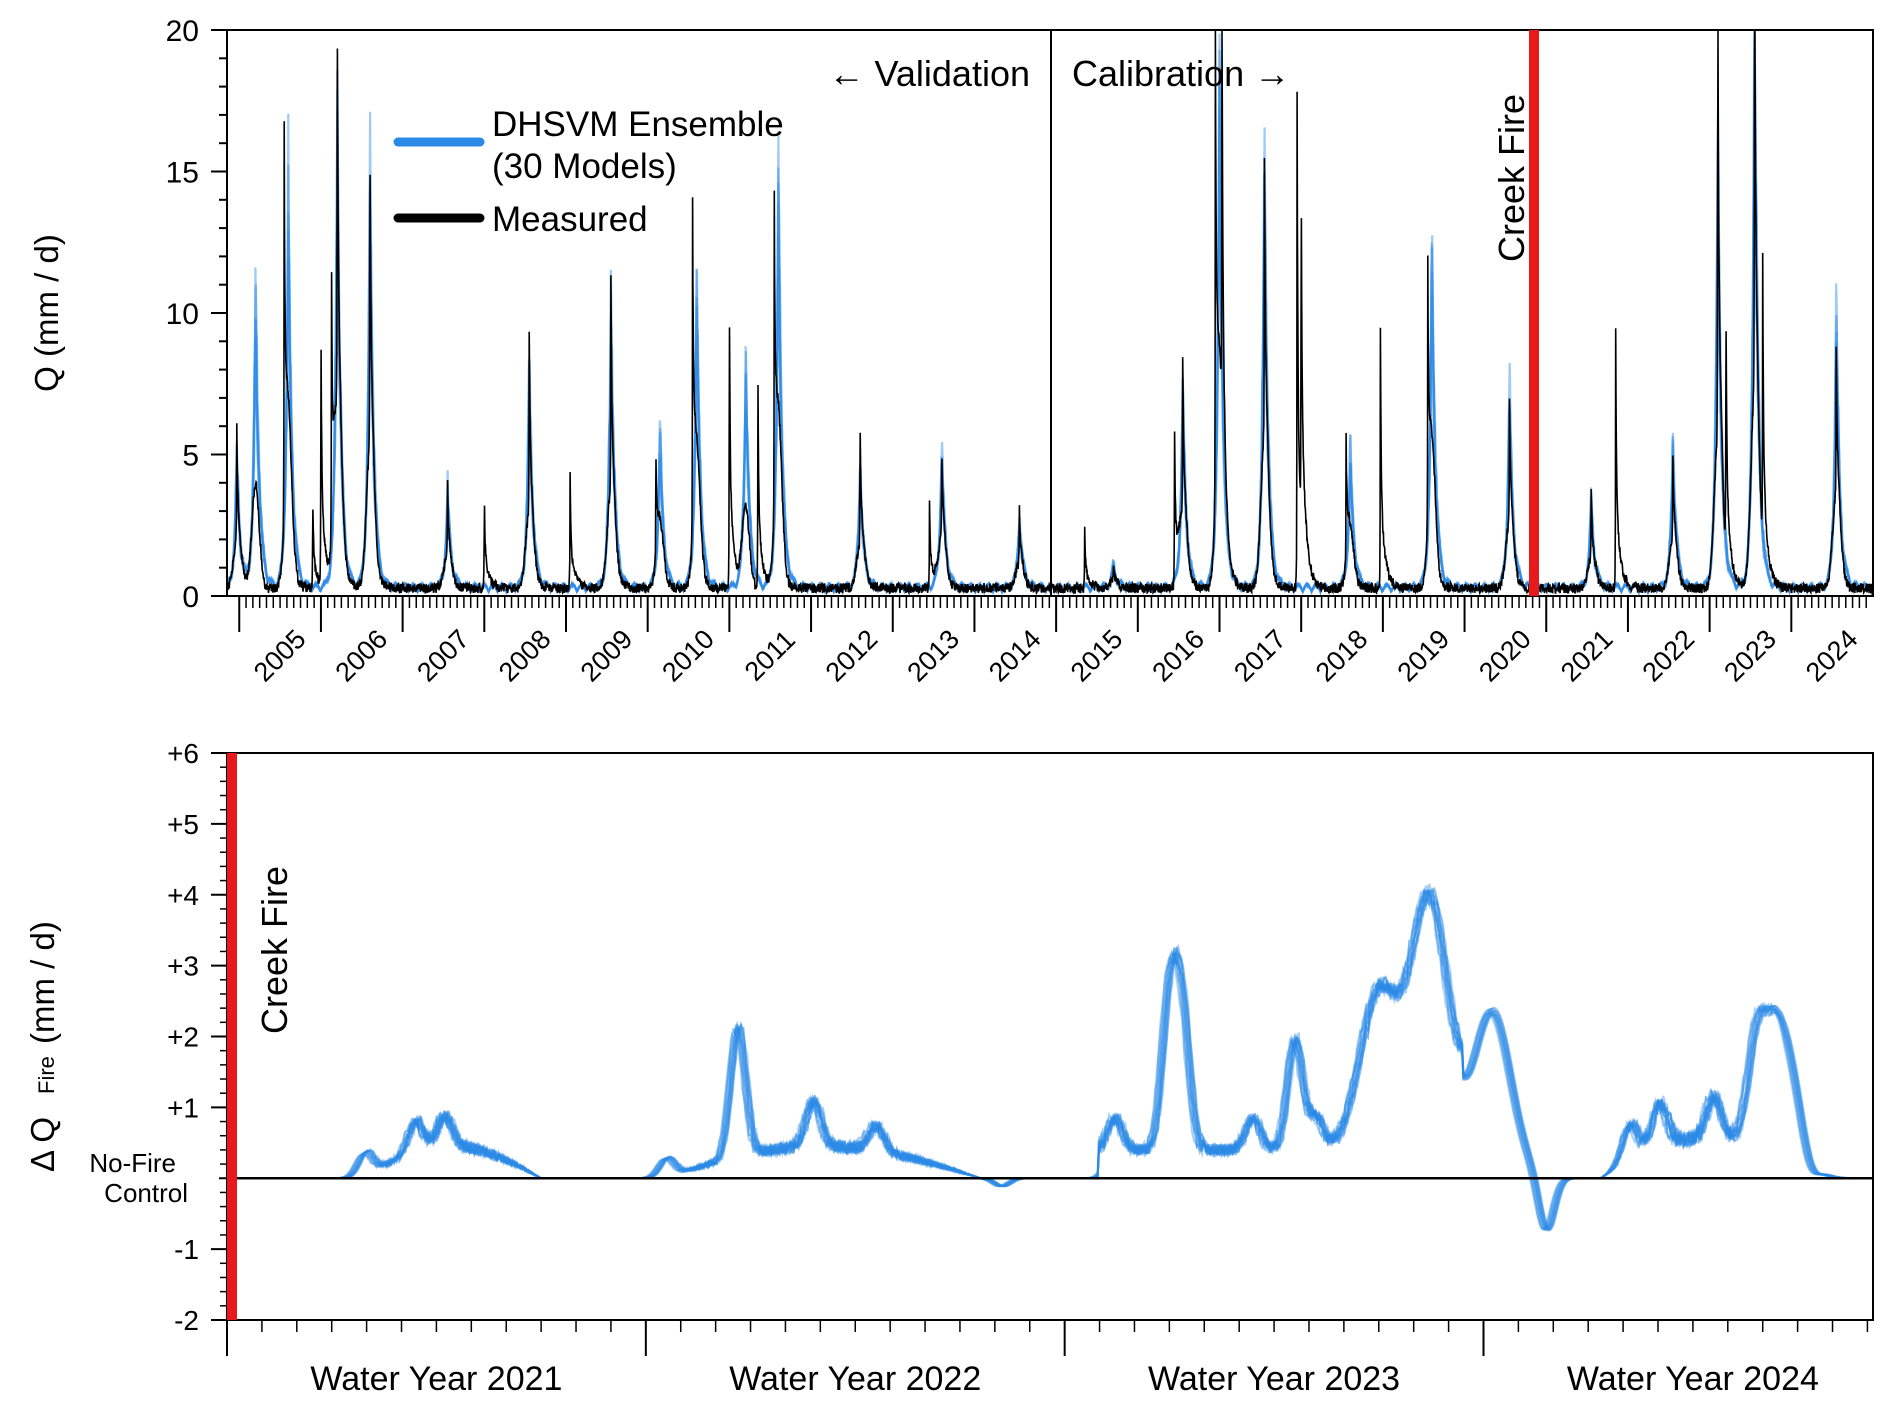 This screenshot has height=1409, width=1892. What do you see at coordinates (1533, 313) in the screenshot?
I see `top-creek-fire-bar` at bounding box center [1533, 313].